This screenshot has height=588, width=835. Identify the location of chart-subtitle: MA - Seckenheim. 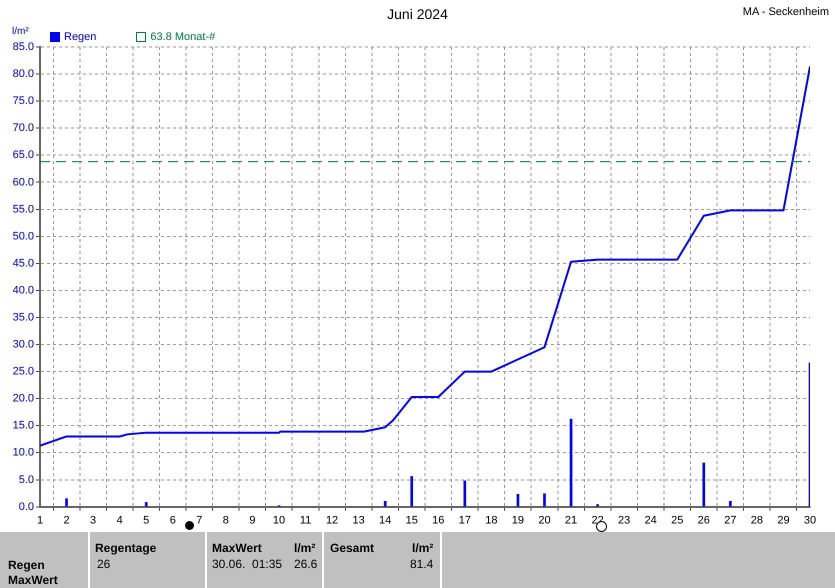
(785, 12).